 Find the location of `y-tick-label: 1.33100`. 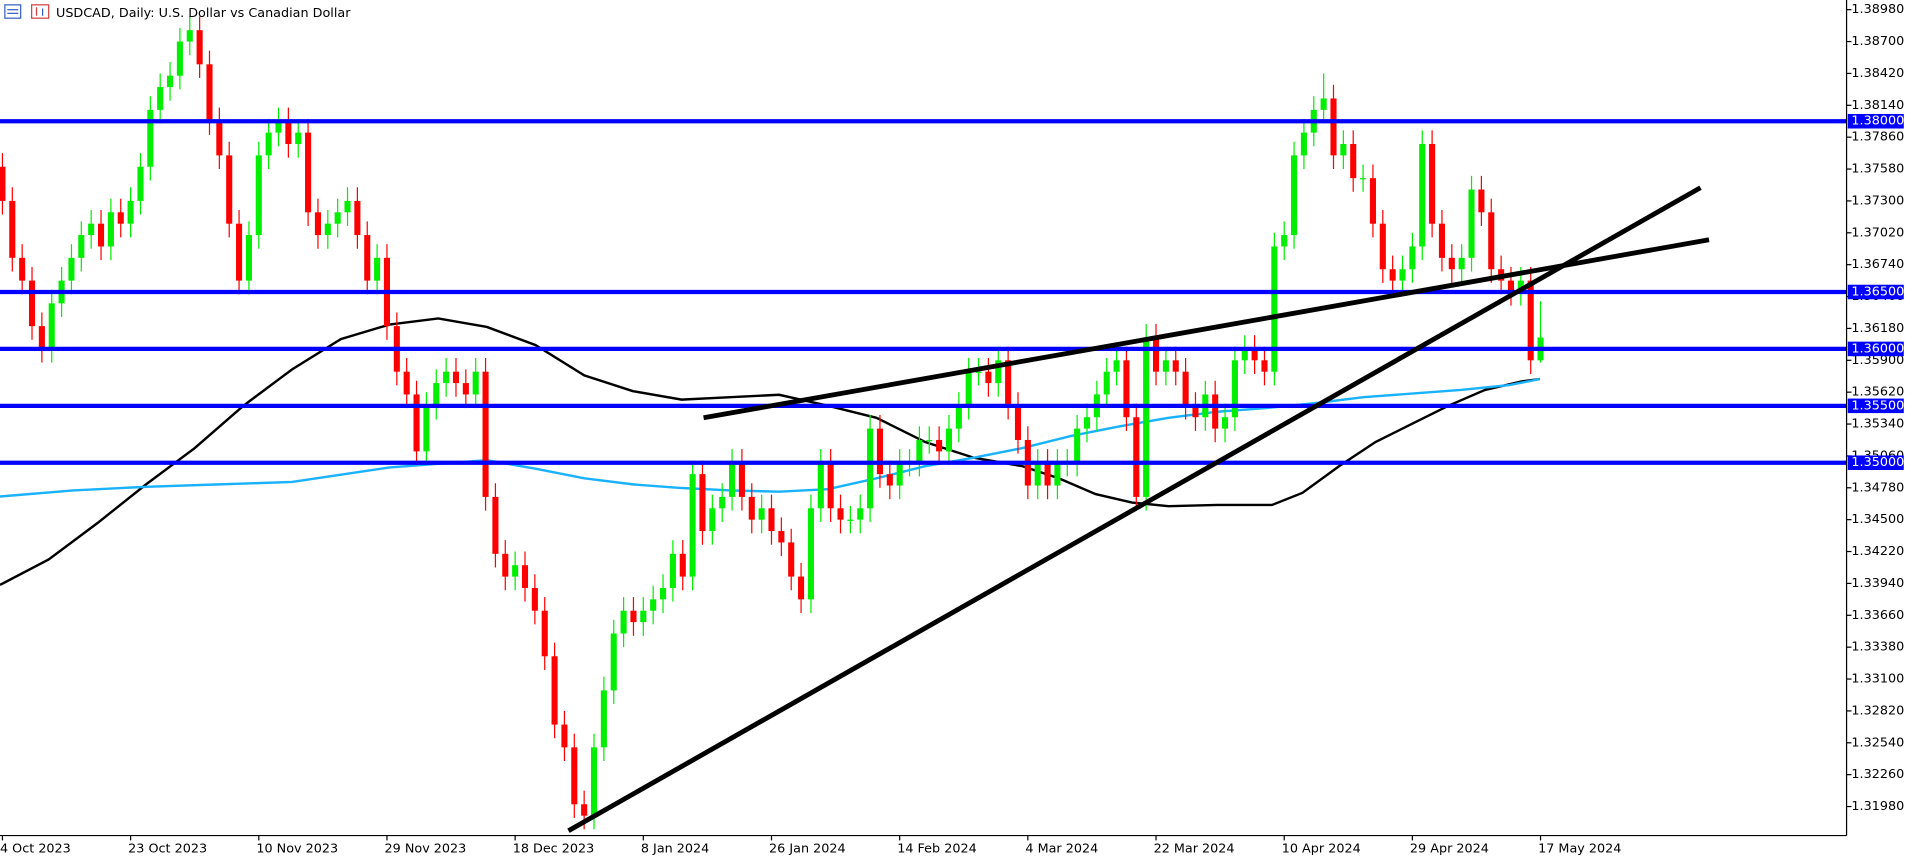

y-tick-label: 1.33100 is located at coordinates (1877, 679).